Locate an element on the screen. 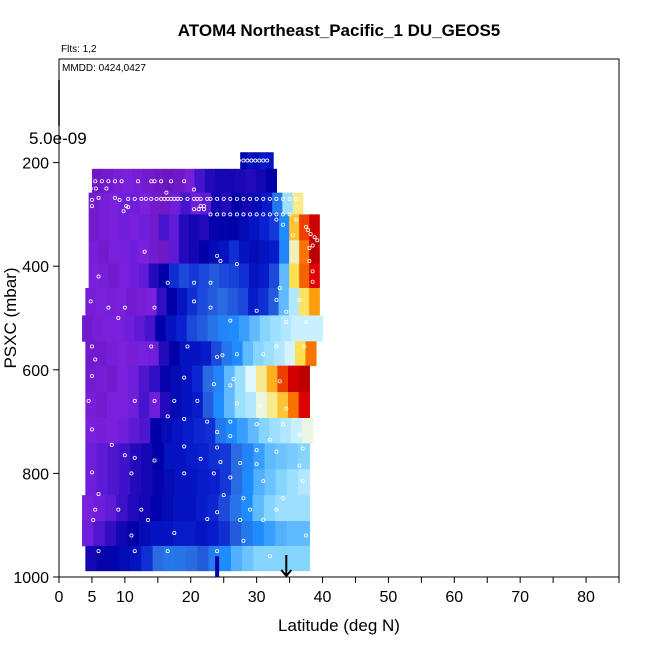 This screenshot has width=650, height=650. y-tick-label: 800 is located at coordinates (35, 474).